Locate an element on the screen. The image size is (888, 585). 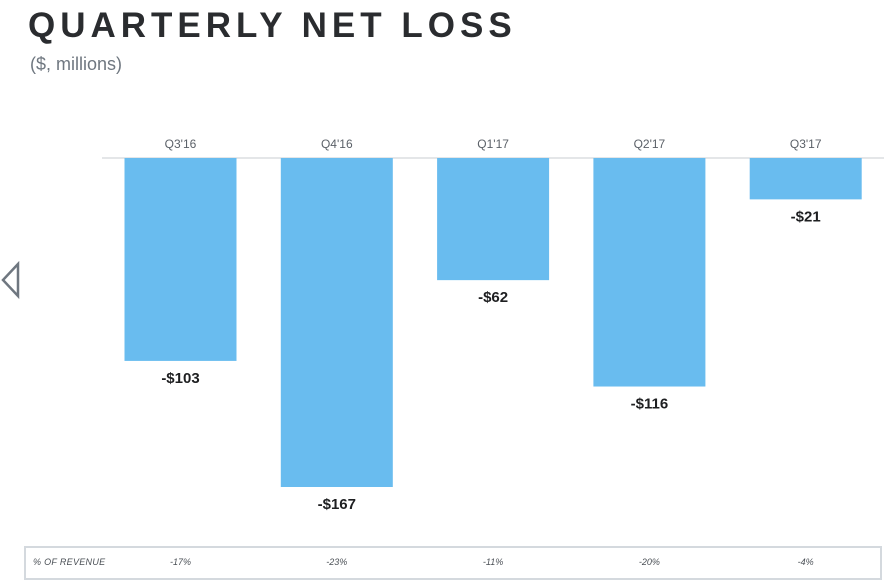
category-label: Q2'17 is located at coordinates (650, 144).